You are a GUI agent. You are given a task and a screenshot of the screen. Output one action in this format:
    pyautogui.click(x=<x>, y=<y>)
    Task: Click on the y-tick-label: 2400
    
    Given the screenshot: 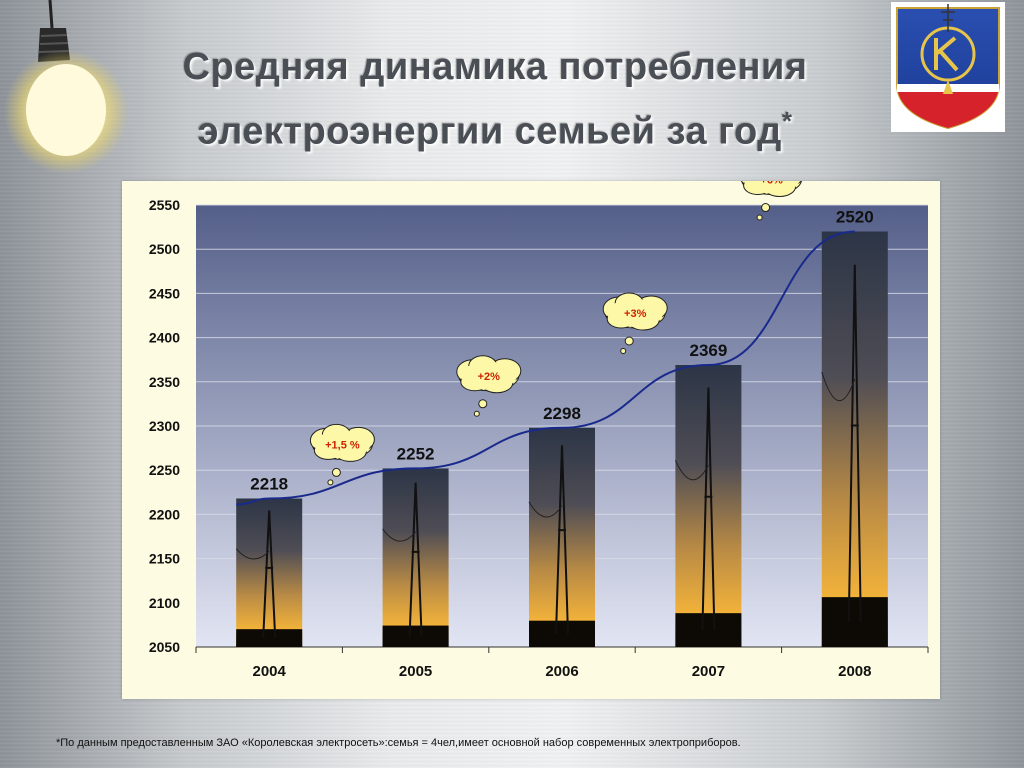 What is the action you would take?
    pyautogui.click(x=164, y=338)
    